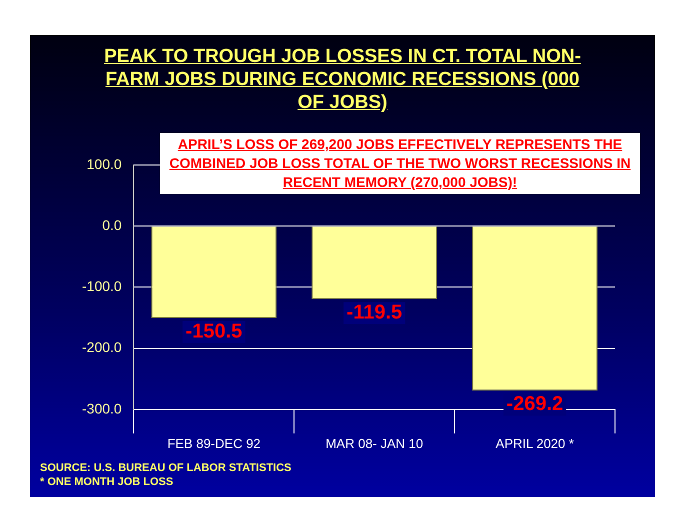  I want to click on annotation: APRIL’S LOSS OF 269,200 JOBS EFFECTIVELY REPRESENTS THE COMBINED JOB LOSS TOTAL OF THE TWO WORST RECESSIONS IN RECENT MEMORY (270,000 JOBS)!, so click(400, 163).